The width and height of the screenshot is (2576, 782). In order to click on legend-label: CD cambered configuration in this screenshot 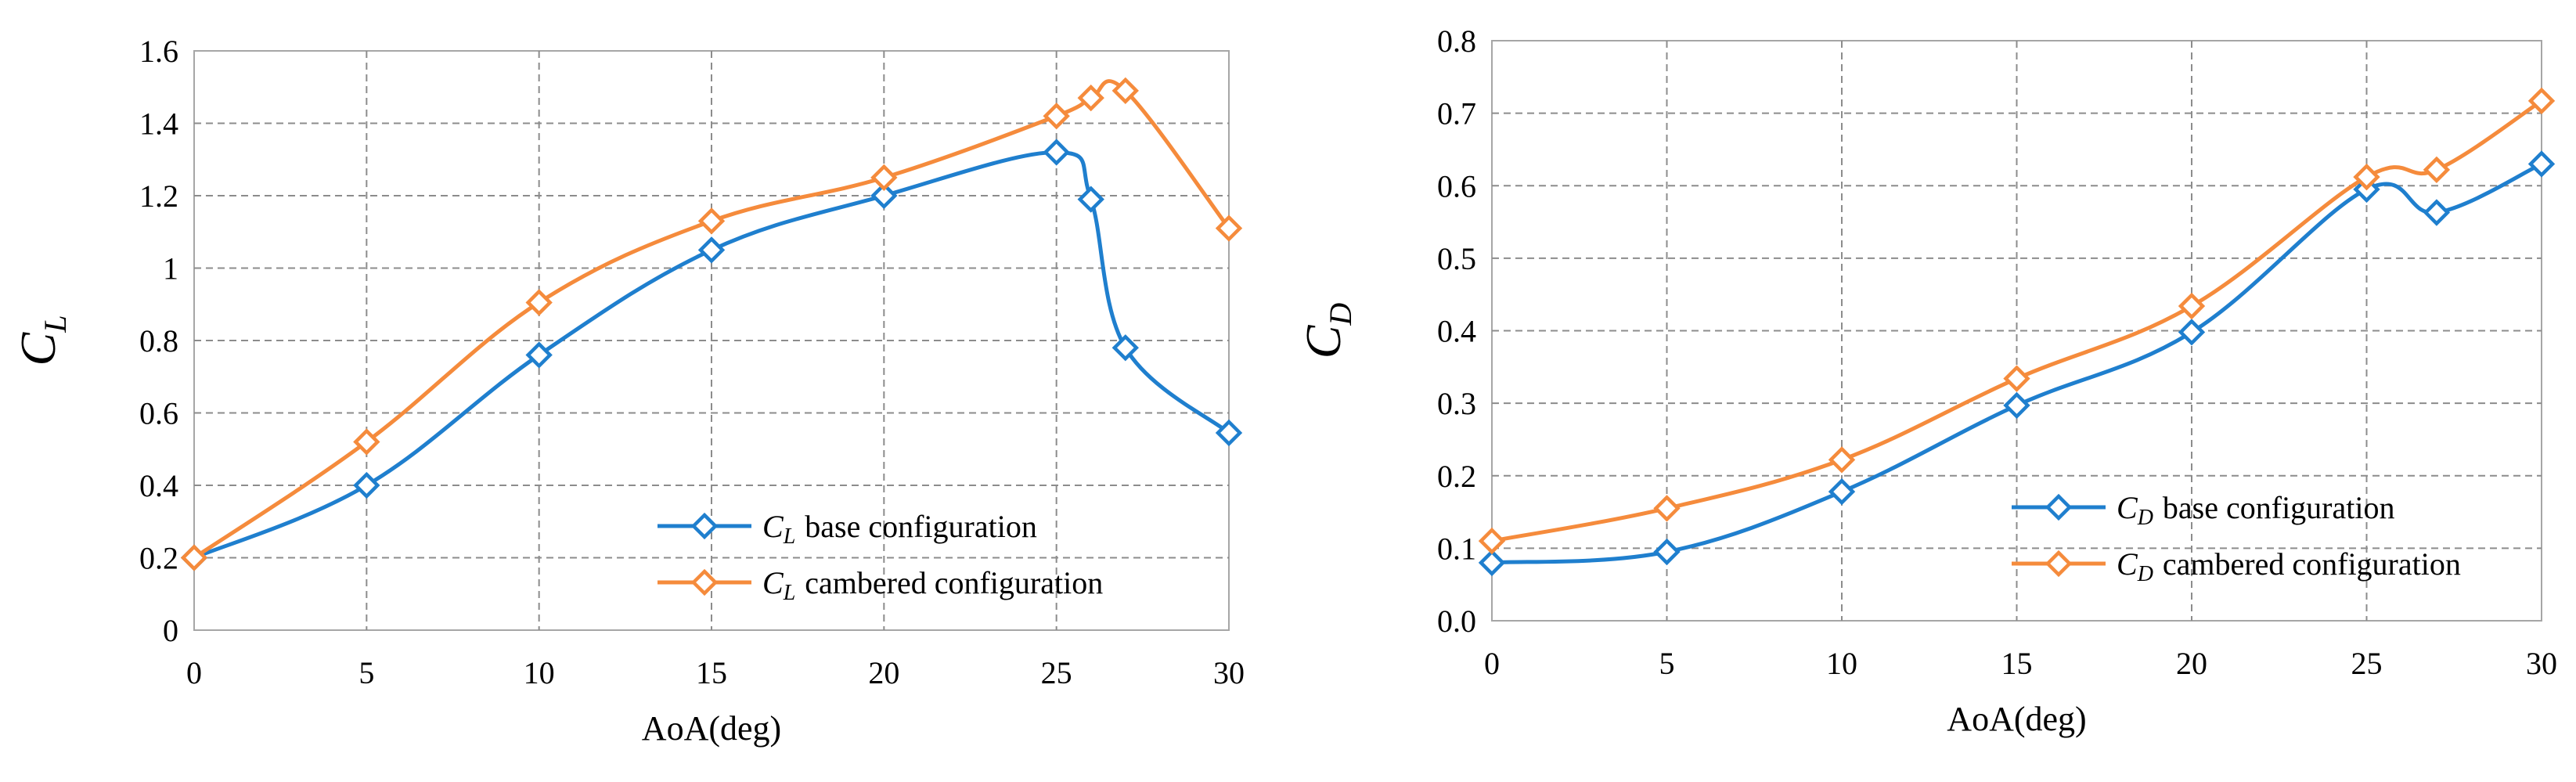, I will do `click(2289, 566)`.